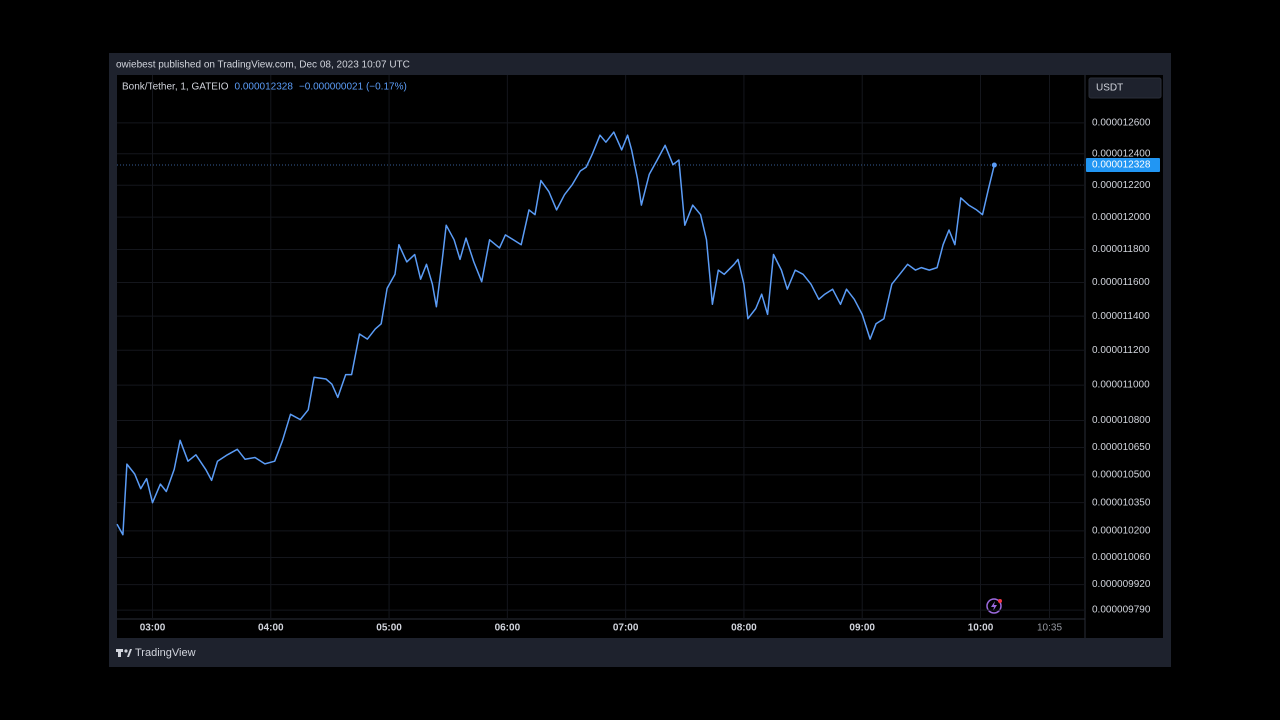 The width and height of the screenshot is (1280, 720). What do you see at coordinates (1109, 88) in the screenshot?
I see `currency: USDT` at bounding box center [1109, 88].